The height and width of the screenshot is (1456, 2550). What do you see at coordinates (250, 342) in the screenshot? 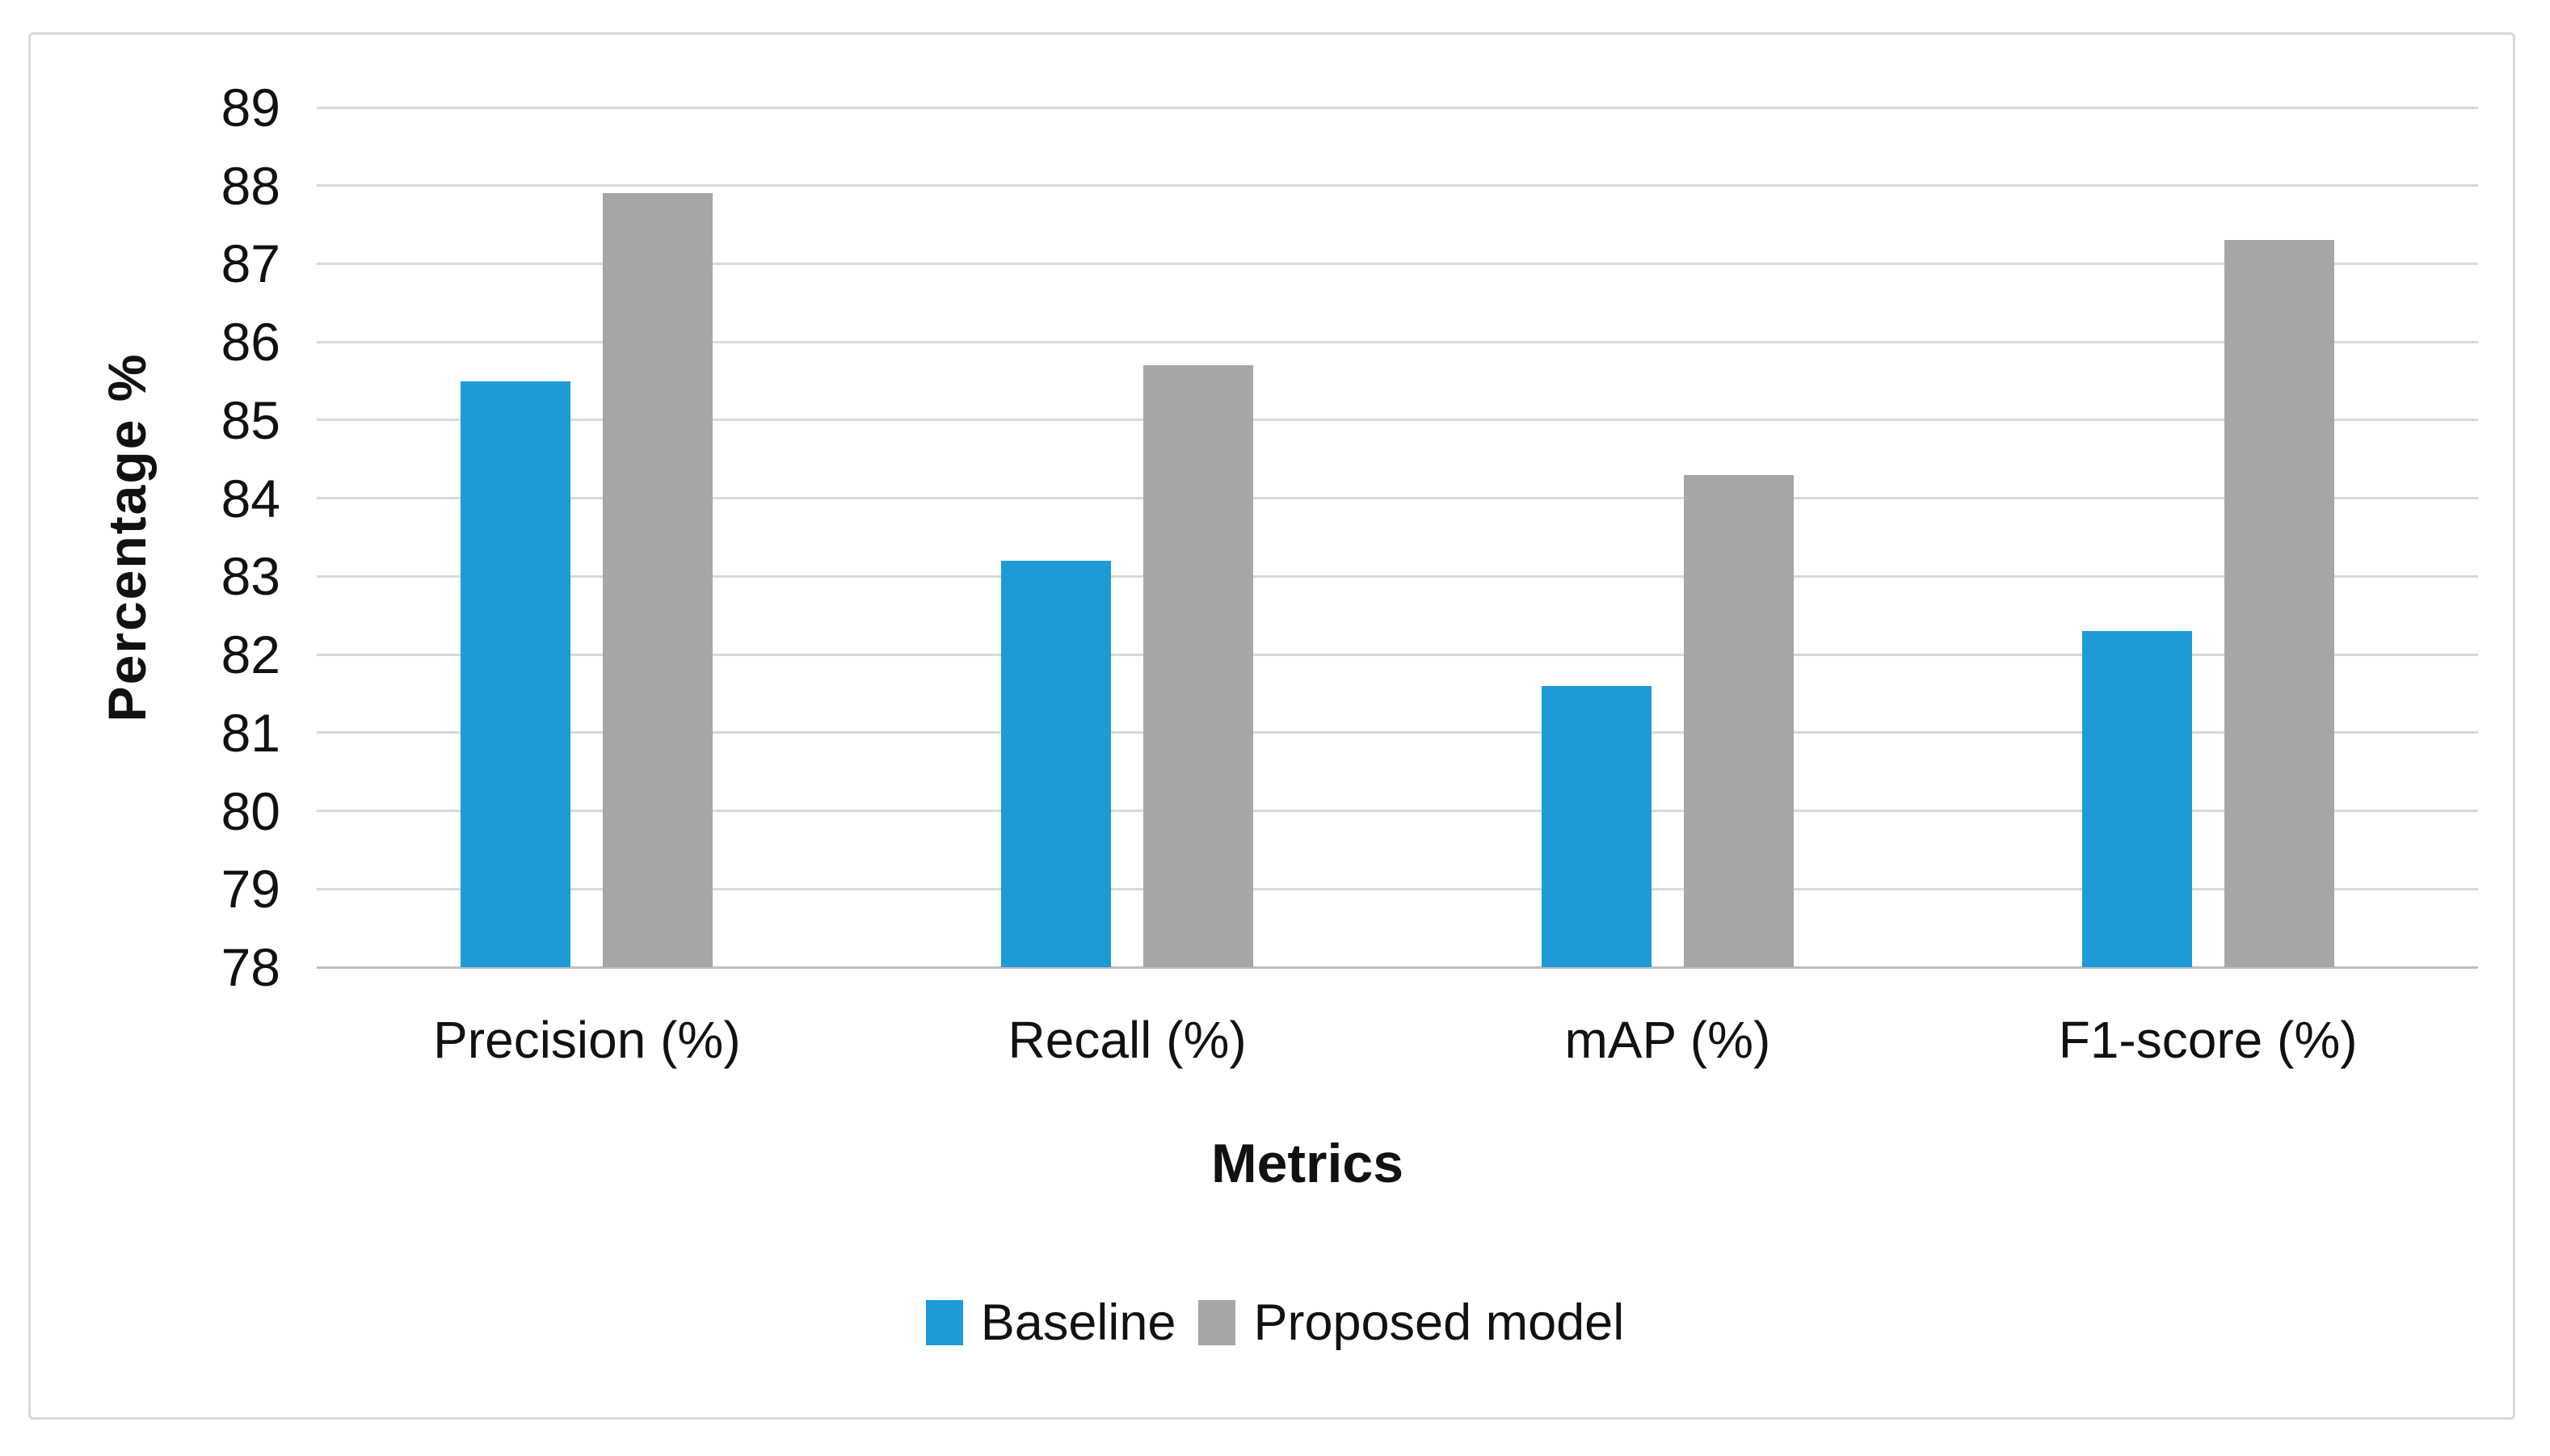
I see `y-tick-label: 86` at bounding box center [250, 342].